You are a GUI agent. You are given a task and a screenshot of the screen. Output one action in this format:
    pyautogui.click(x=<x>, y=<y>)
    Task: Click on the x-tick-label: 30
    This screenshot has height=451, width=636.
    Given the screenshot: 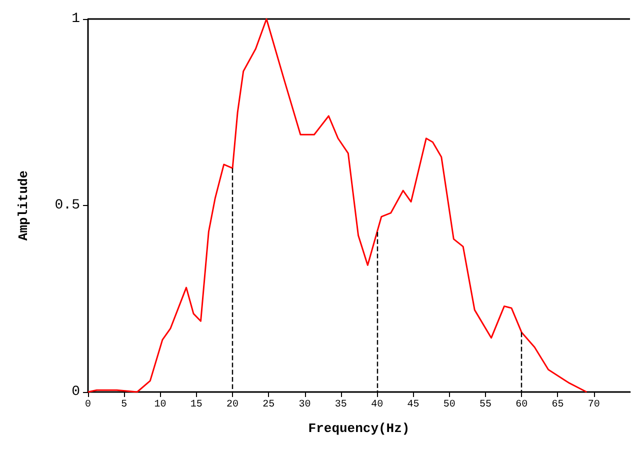 What is the action you would take?
    pyautogui.click(x=304, y=405)
    